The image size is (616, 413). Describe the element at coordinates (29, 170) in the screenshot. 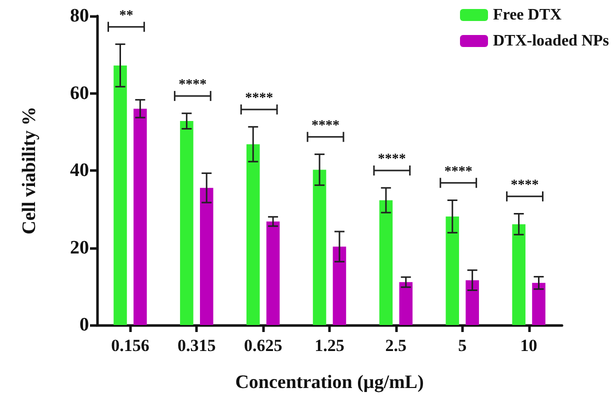

I see `y-axis-title: Cell viability %` at that location.